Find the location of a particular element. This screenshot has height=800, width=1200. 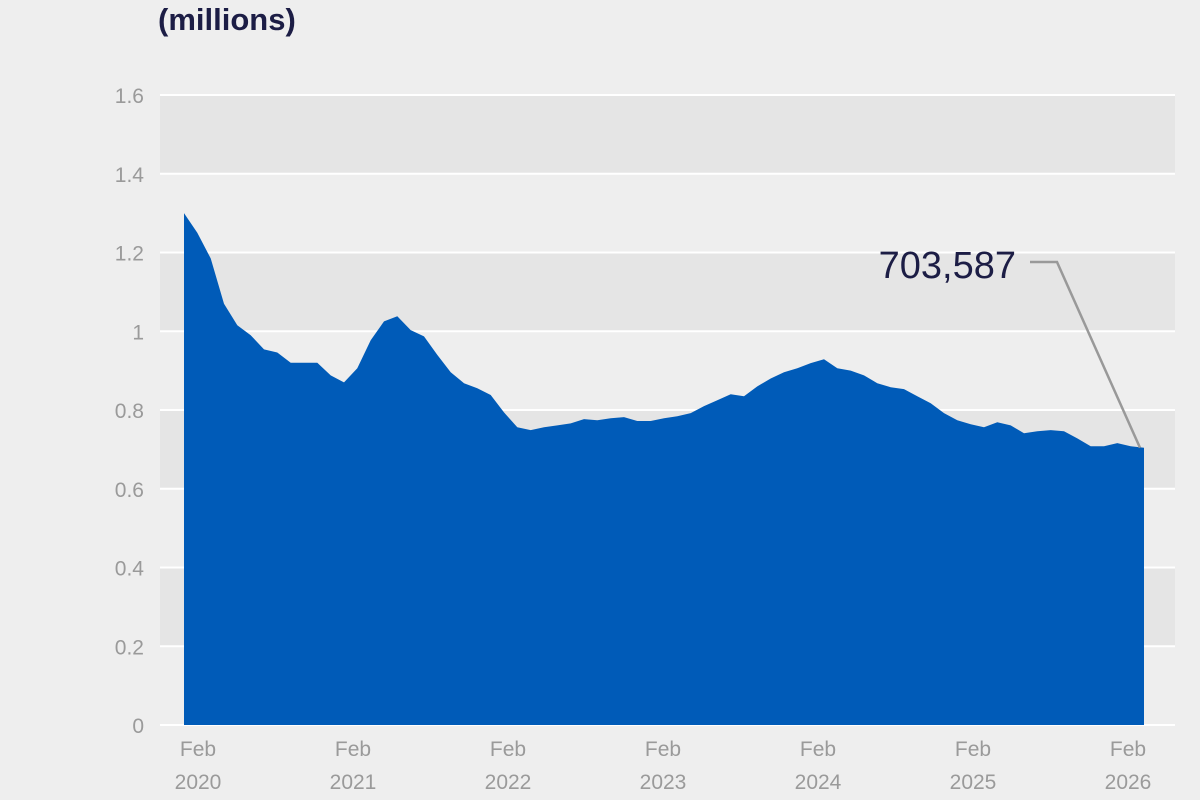

x-tick-year: 2021 is located at coordinates (353, 782).